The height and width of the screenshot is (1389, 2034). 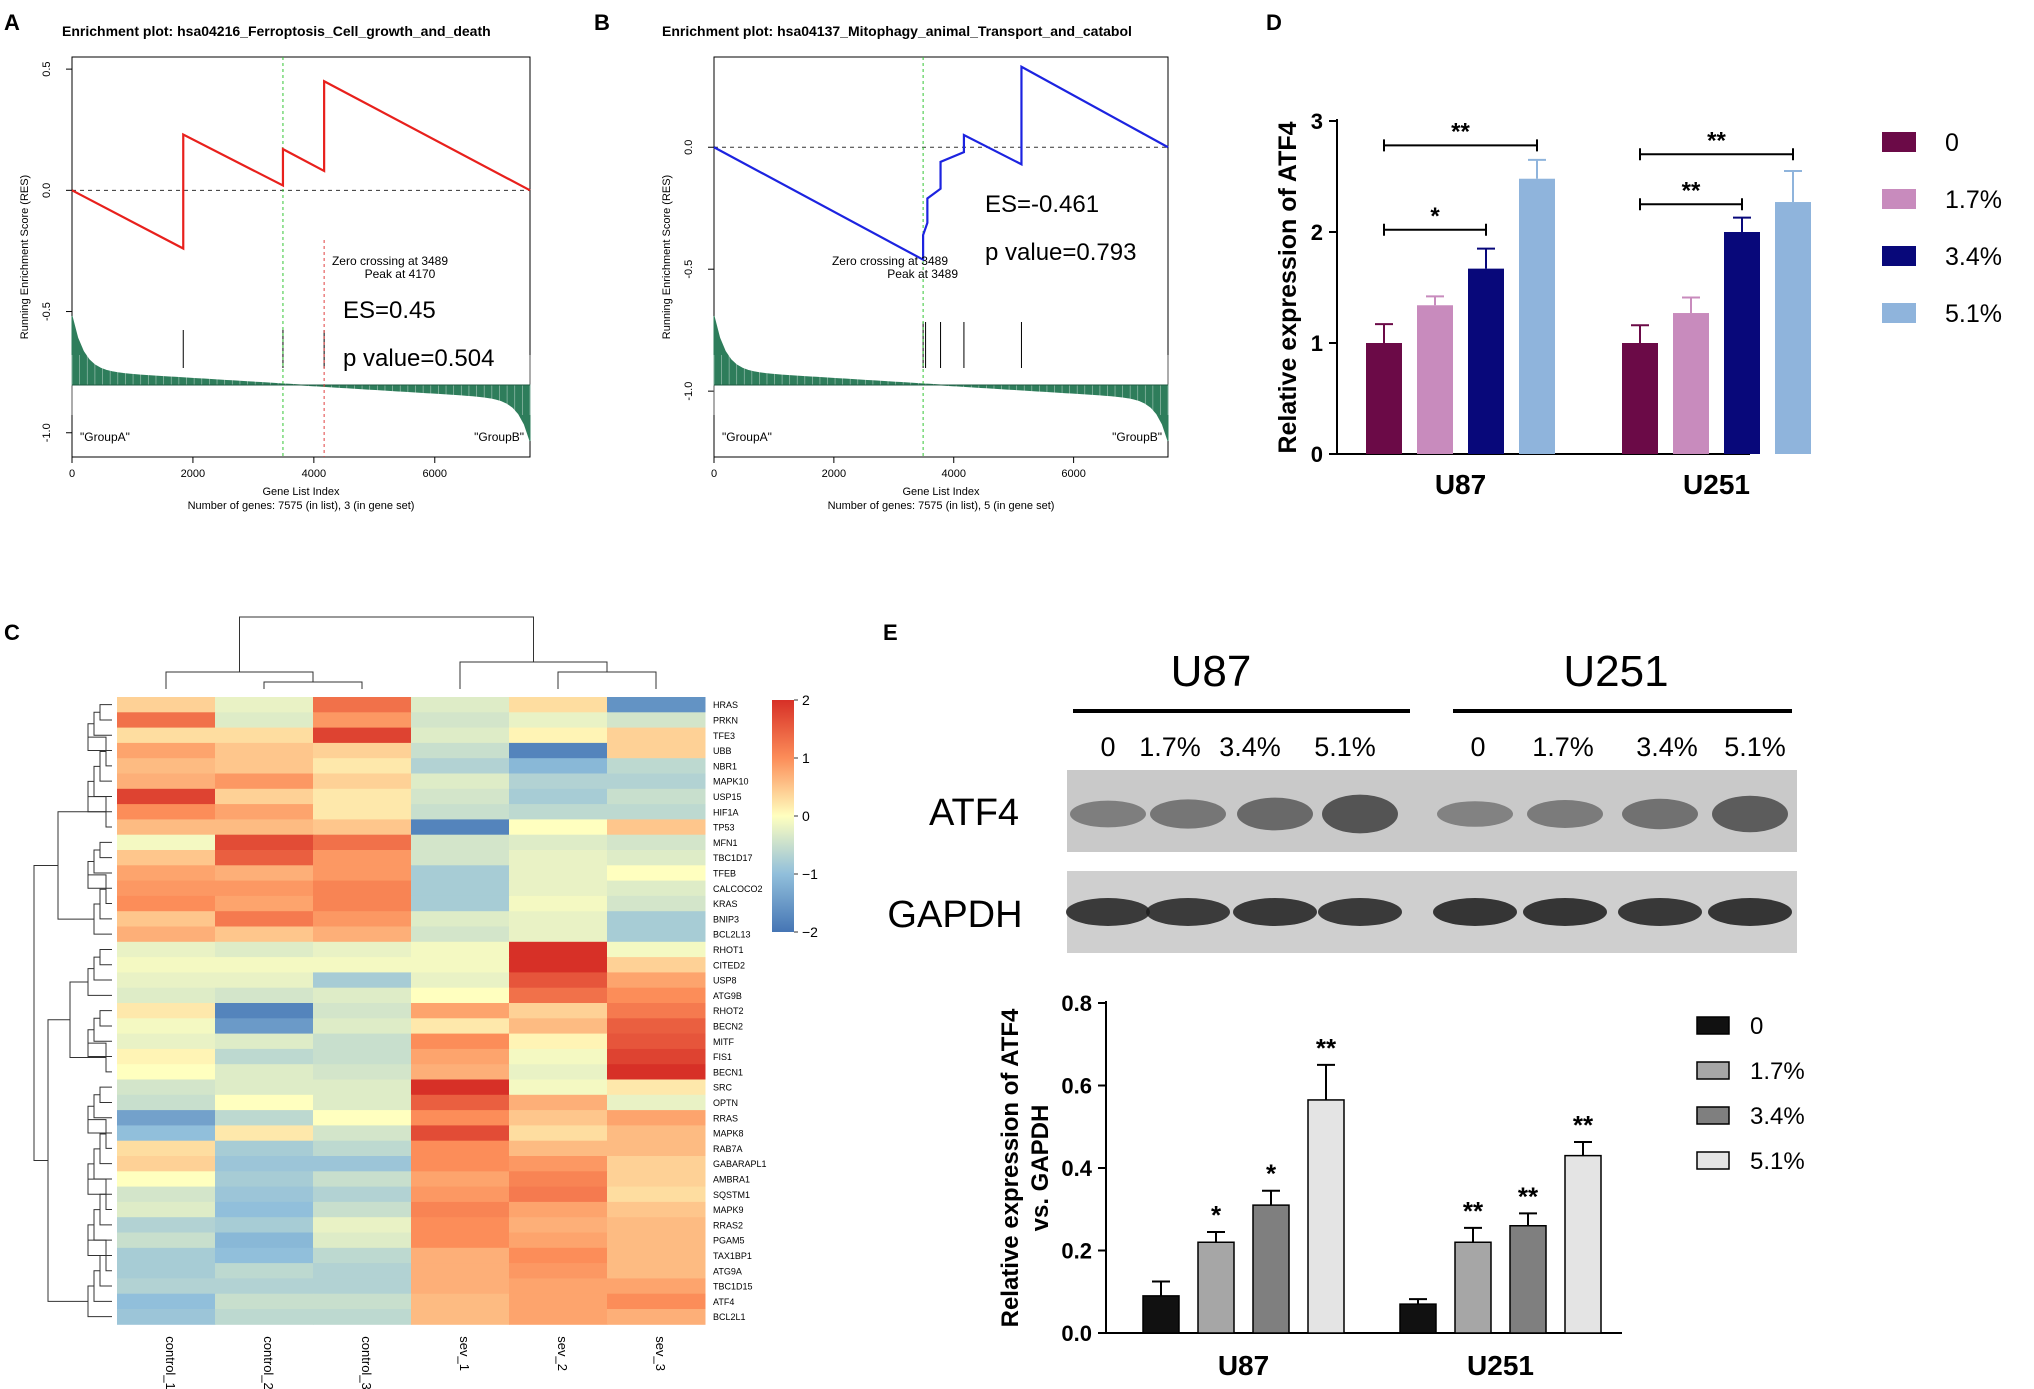 I want to click on panel-letter-c: C, so click(x=12, y=632).